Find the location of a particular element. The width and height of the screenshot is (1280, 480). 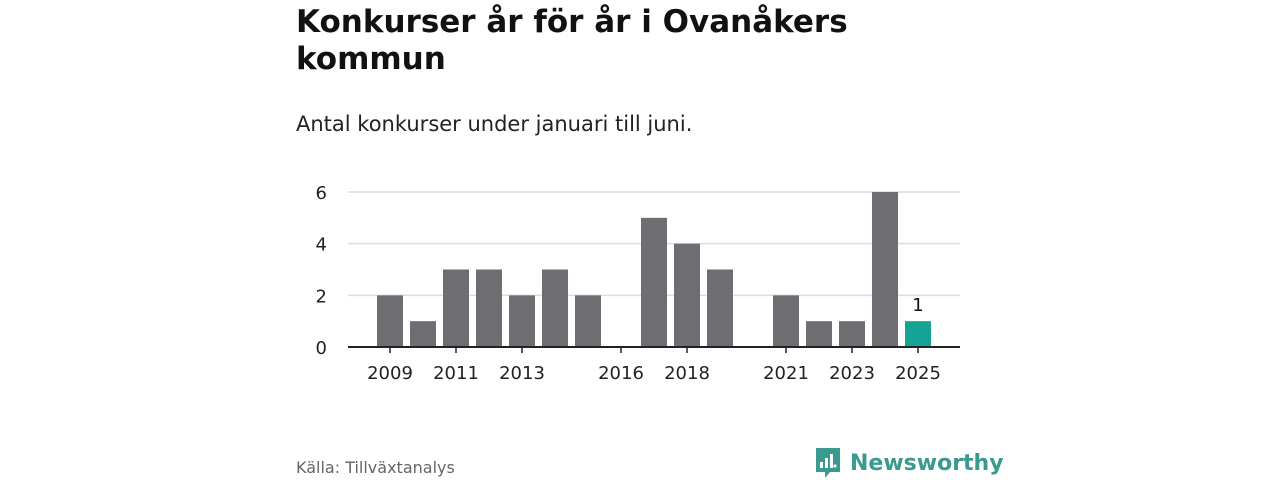

bar-2023 is located at coordinates (852, 334).